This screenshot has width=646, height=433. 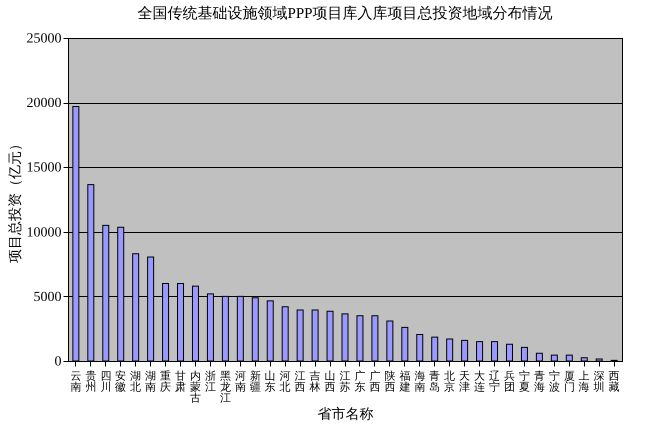 I want to click on x-tick-label: 重庆, so click(x=166, y=382).